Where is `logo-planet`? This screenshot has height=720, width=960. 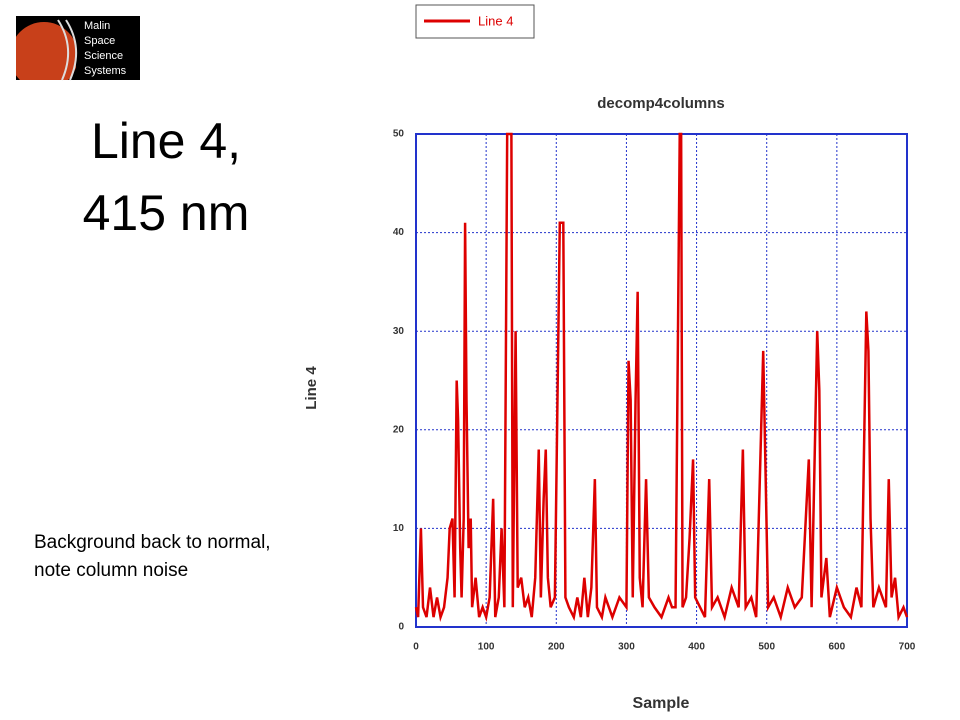
logo-planet is located at coordinates (46, 51).